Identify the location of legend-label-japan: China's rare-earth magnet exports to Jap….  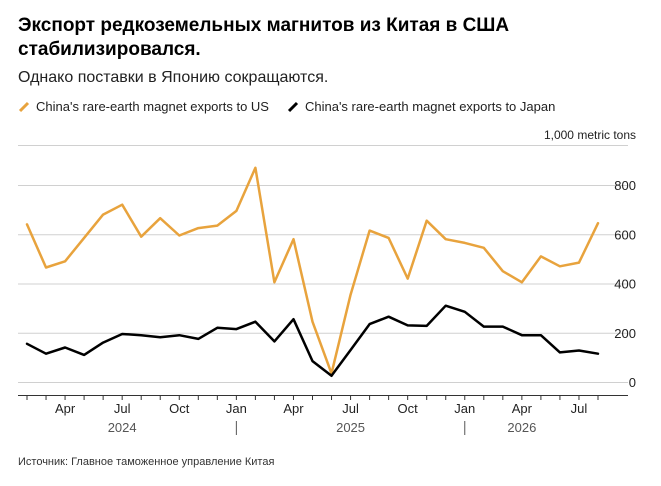
(430, 106).